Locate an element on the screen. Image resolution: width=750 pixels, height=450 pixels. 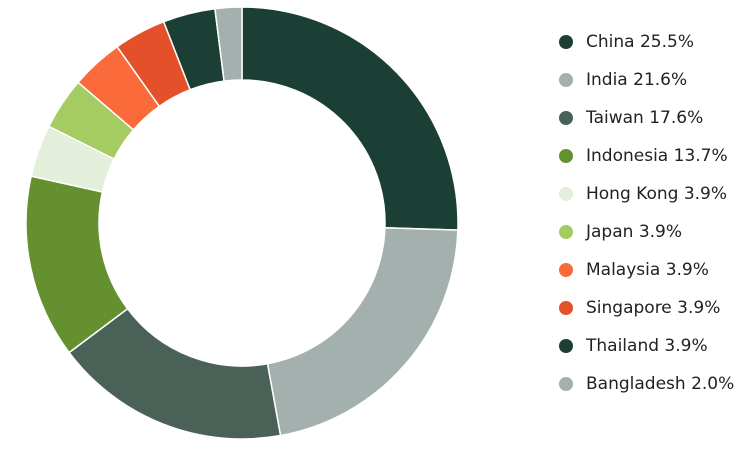
legend-label: Thailand 3.9% is located at coordinates (646, 346).